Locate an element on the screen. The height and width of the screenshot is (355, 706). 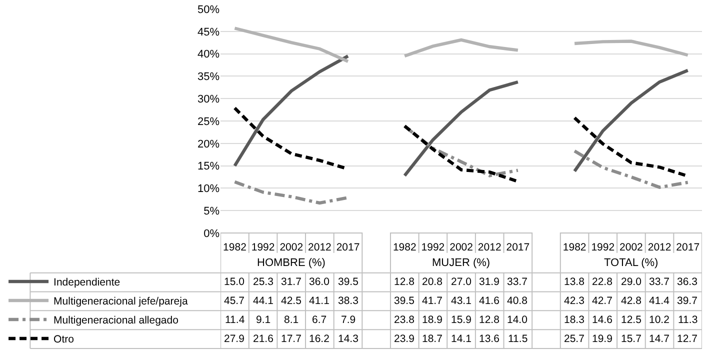
data-label: 7.9 is located at coordinates (348, 320).